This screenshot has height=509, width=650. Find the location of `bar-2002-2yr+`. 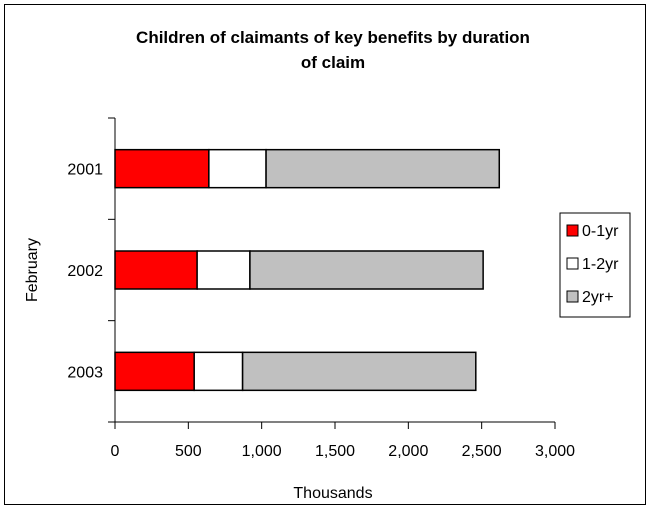

bar-2002-2yr+ is located at coordinates (366, 270).